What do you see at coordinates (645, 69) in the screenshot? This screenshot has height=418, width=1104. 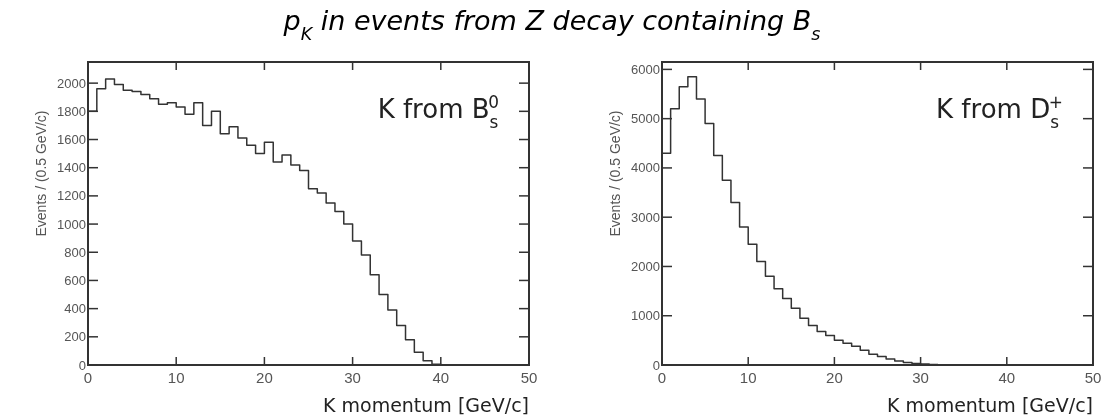 I see `y-tick-label: 6000` at bounding box center [645, 69].